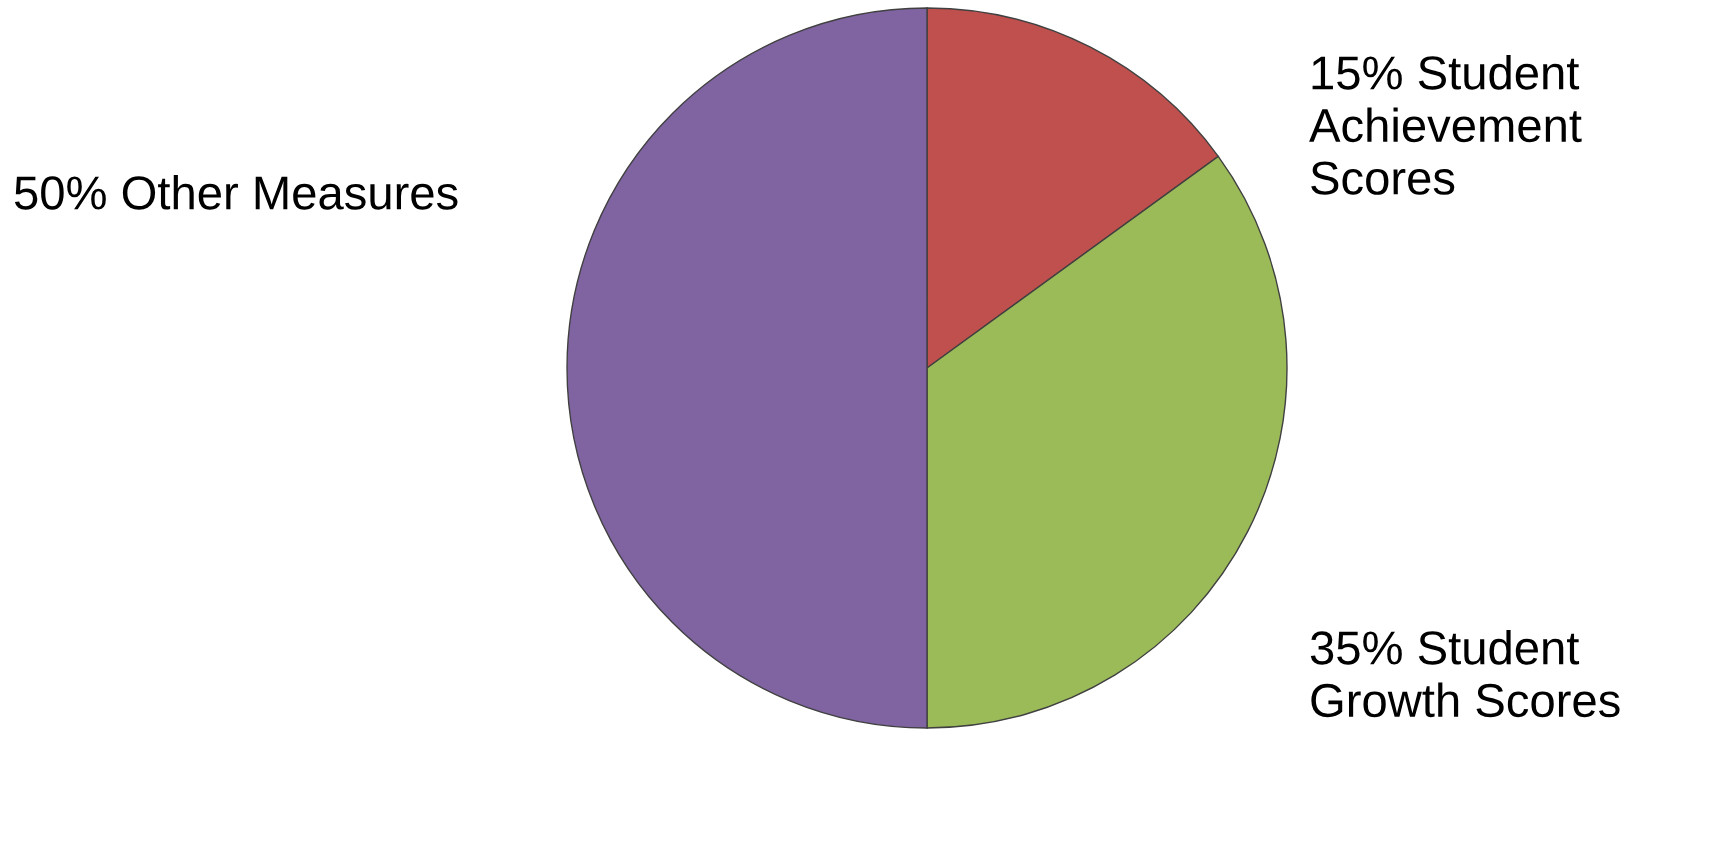 This screenshot has height=863, width=1710. Describe the element at coordinates (1465, 674) in the screenshot. I see `slice-label: 35% Student Growth Scores` at that location.